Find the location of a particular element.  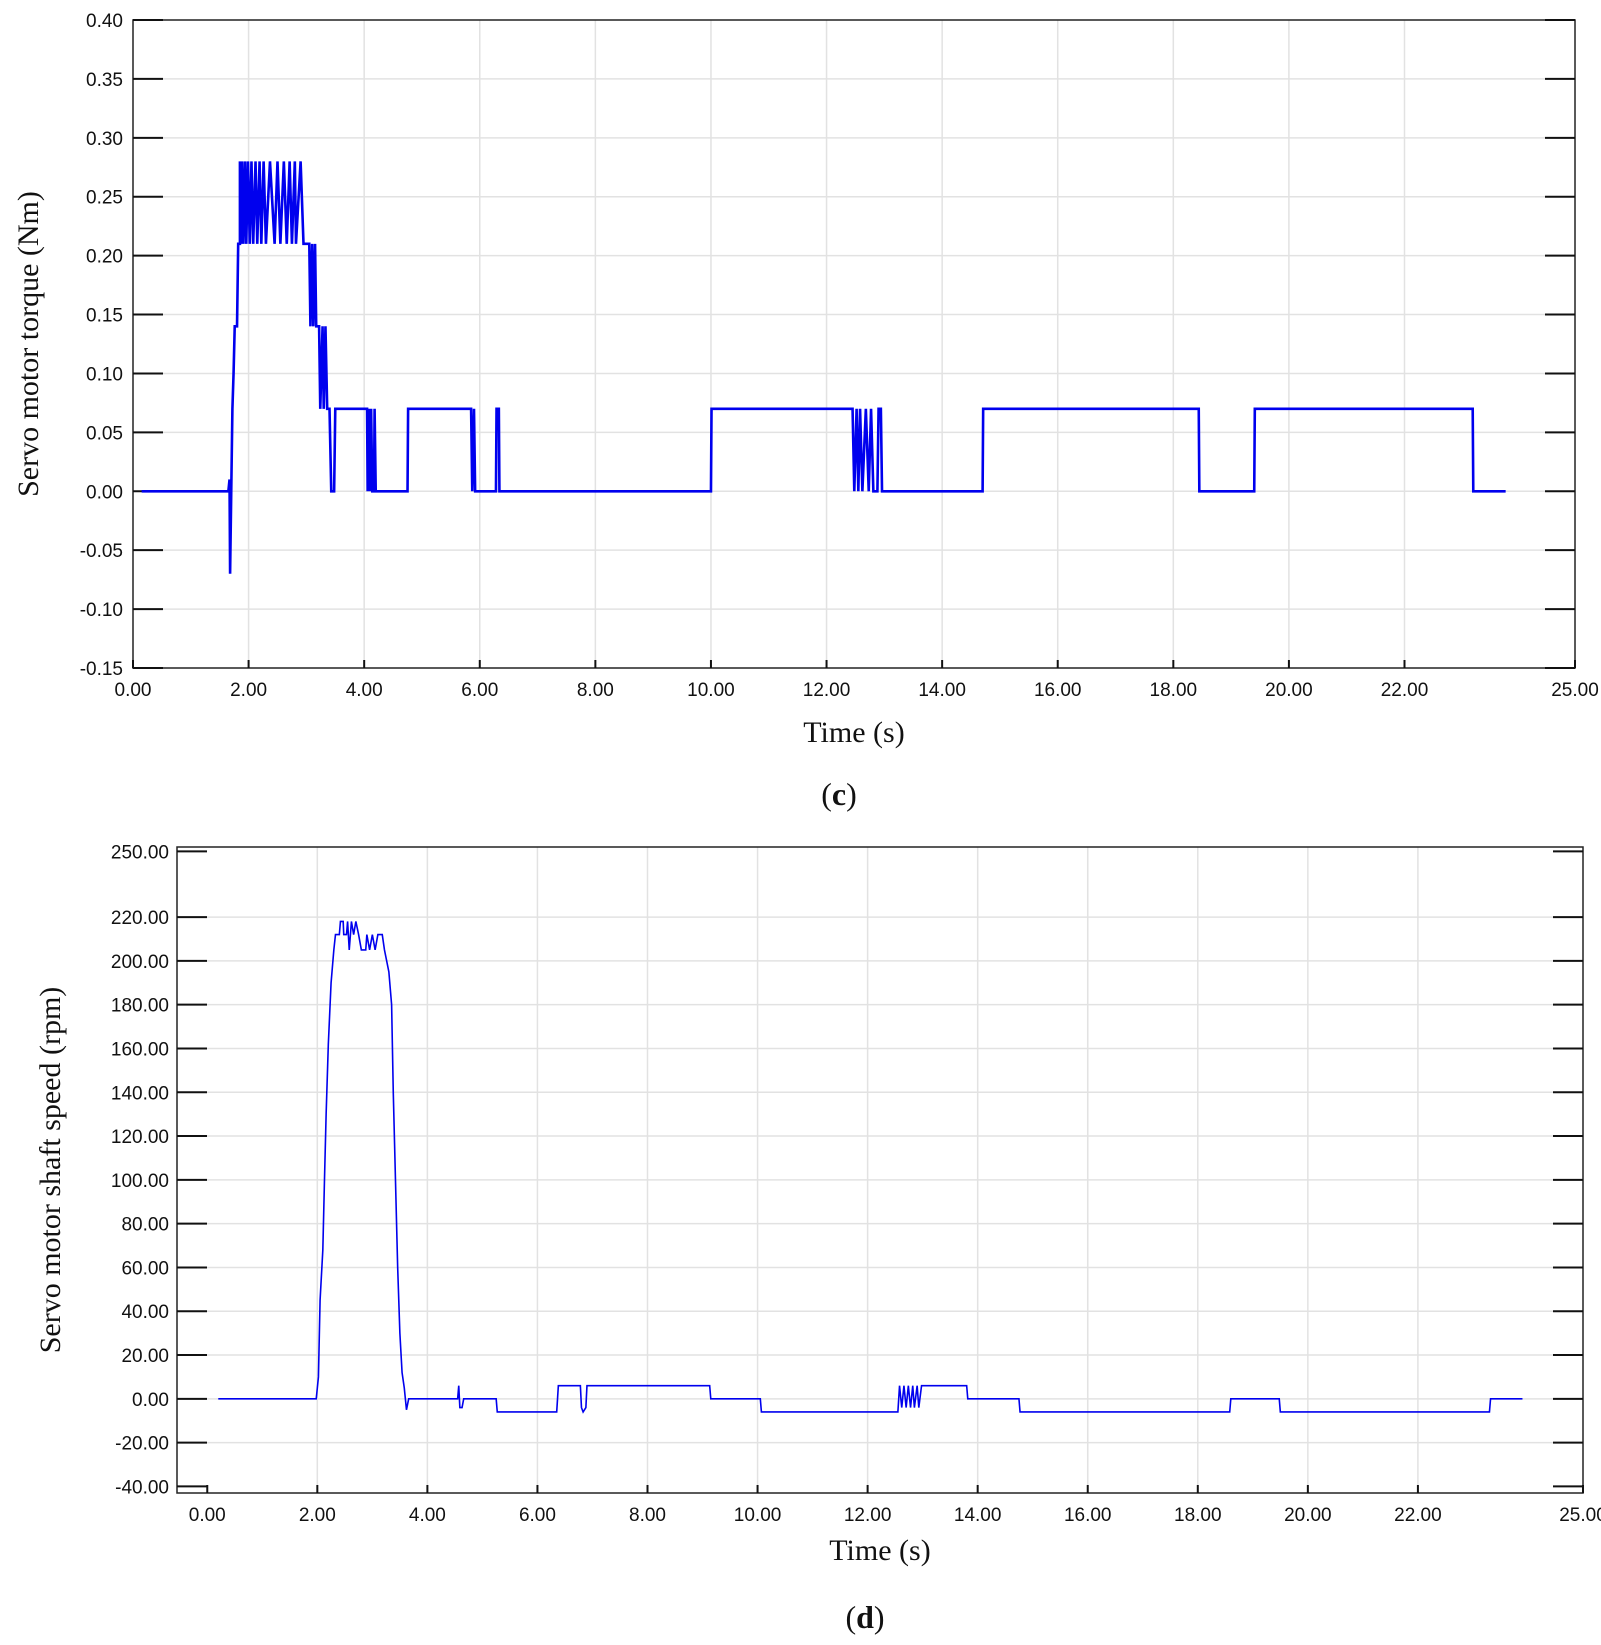

y-tick-label: 0.30 is located at coordinates (104, 139).